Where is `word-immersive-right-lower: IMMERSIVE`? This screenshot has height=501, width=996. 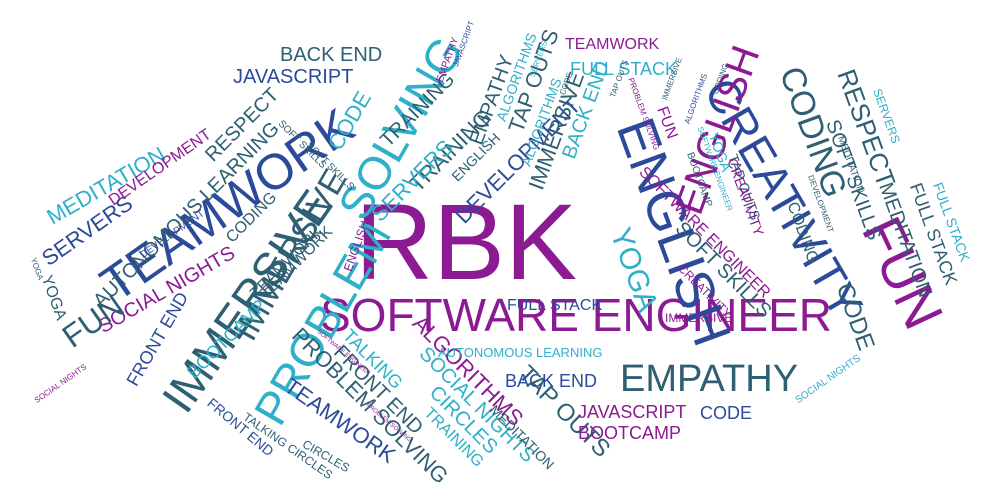 word-immersive-right-lower: IMMERSIVE is located at coordinates (699, 318).